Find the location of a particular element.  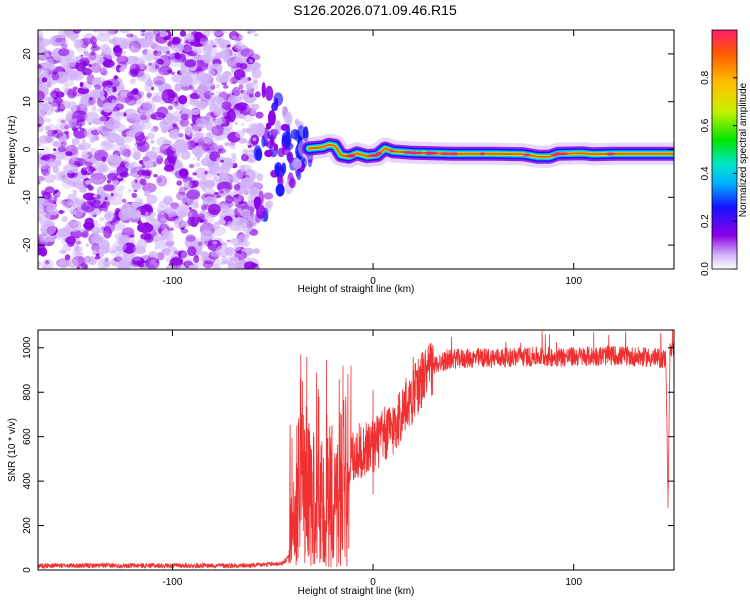

spectrogram-xtick-label: 100 is located at coordinates (573, 281).